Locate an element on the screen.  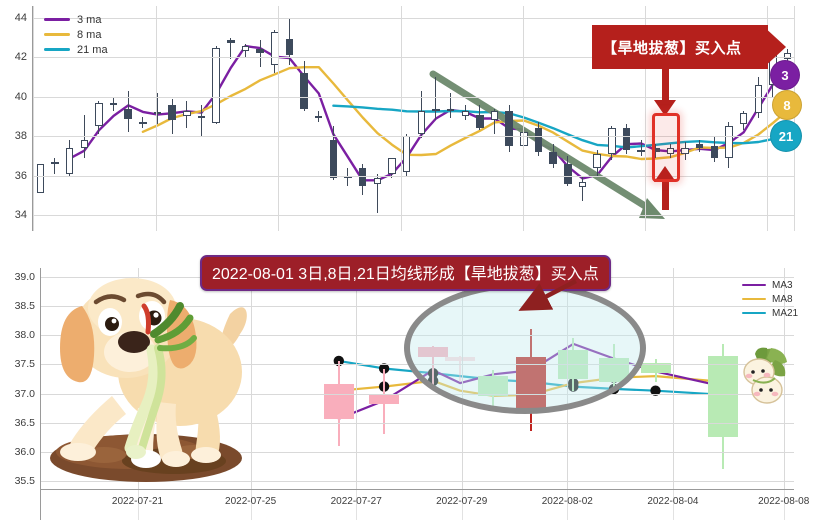
downtrend-line is located at coordinates (543, 142).